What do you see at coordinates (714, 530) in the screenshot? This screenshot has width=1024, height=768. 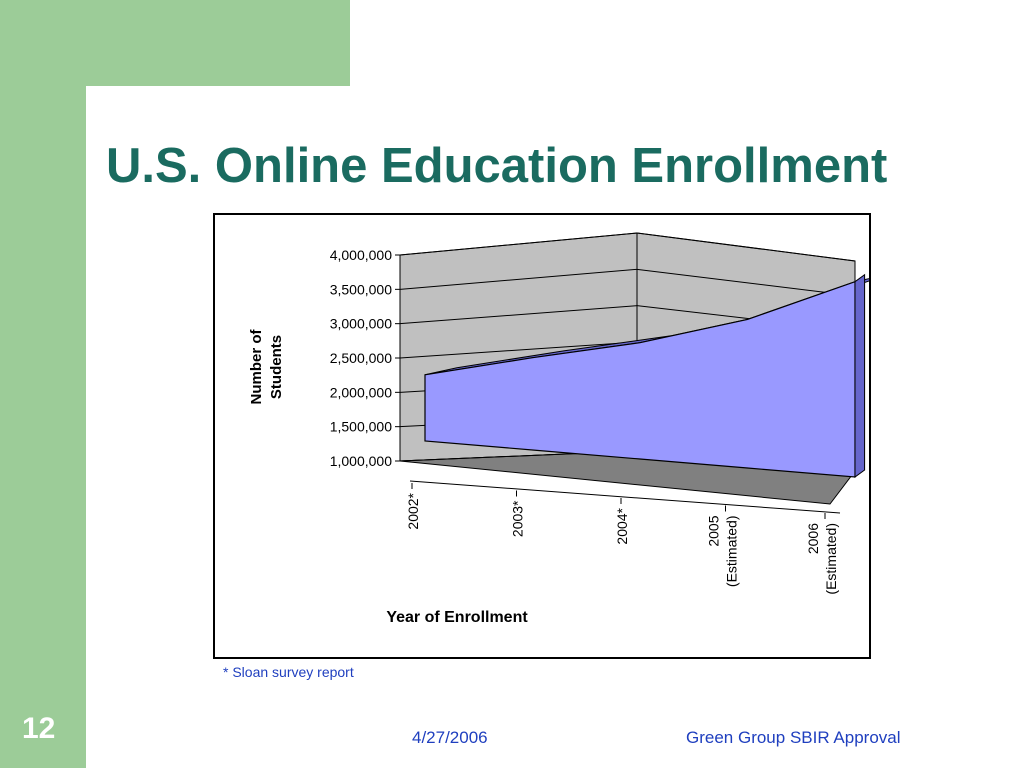 I see `x-tick-label: 2005` at bounding box center [714, 530].